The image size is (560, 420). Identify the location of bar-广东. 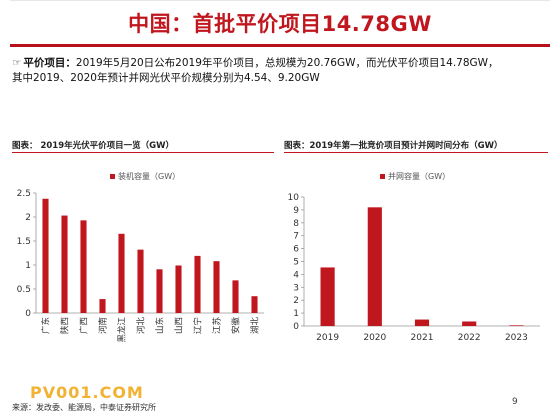
(45, 255).